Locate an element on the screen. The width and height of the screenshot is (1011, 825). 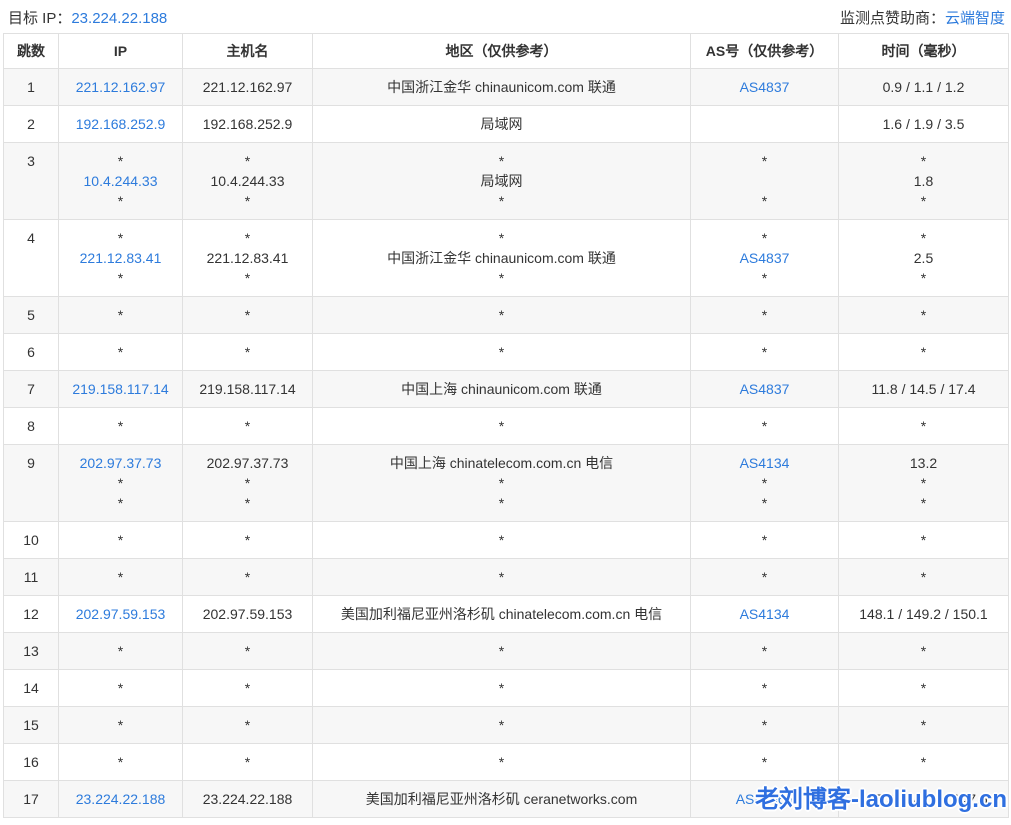
ip-cell: * 221.12.83.41 * is located at coordinates (120, 258).